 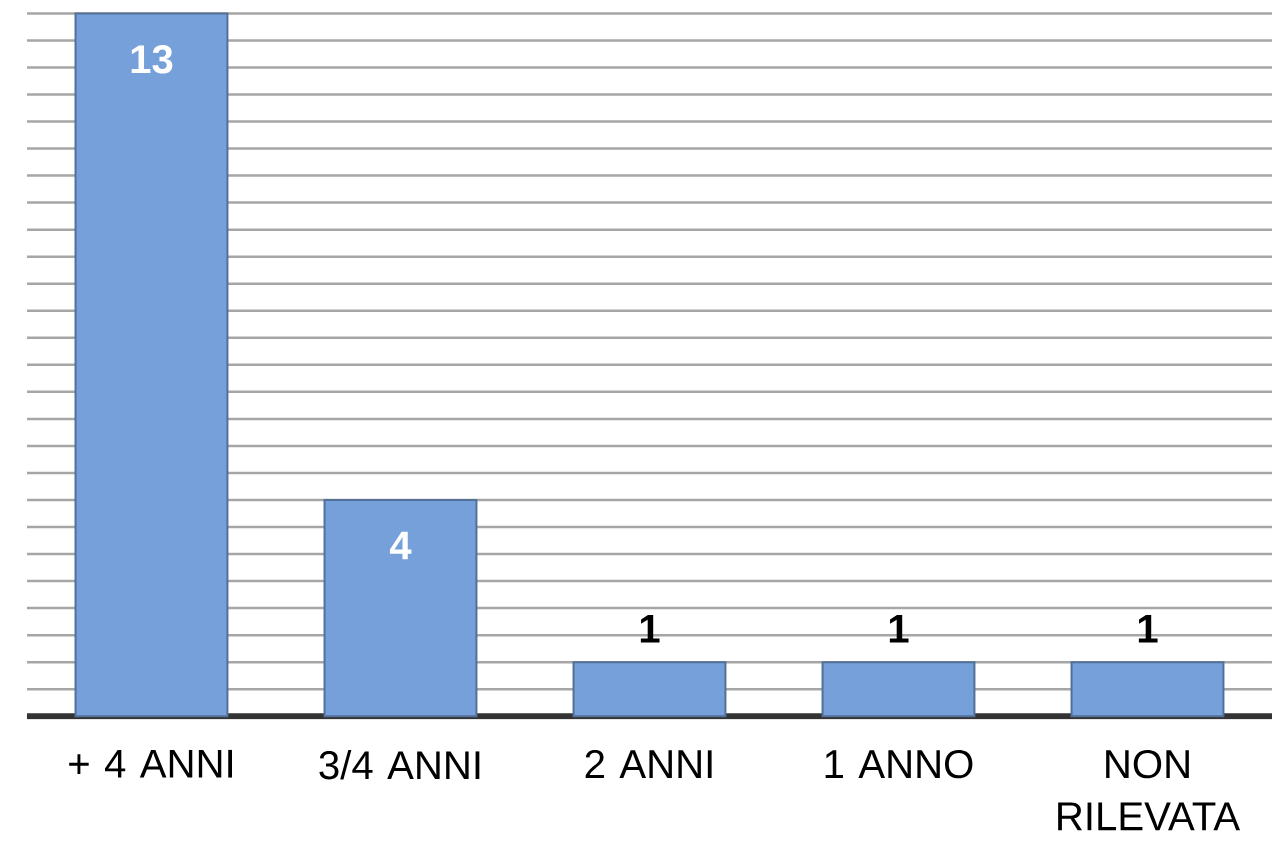 I want to click on x-tick-label: 2 ANNI, so click(x=648, y=764).